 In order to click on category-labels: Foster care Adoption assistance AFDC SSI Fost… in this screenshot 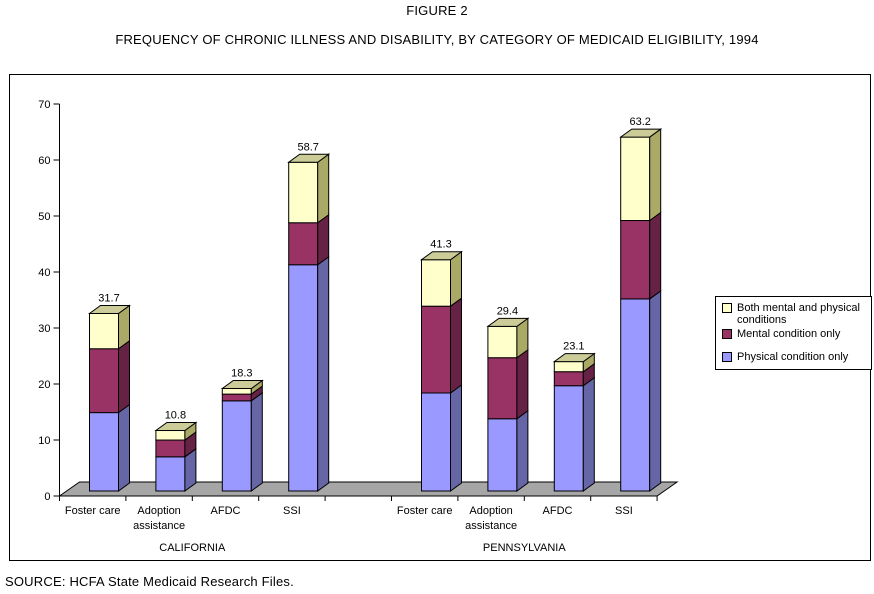, I will do `click(349, 518)`.